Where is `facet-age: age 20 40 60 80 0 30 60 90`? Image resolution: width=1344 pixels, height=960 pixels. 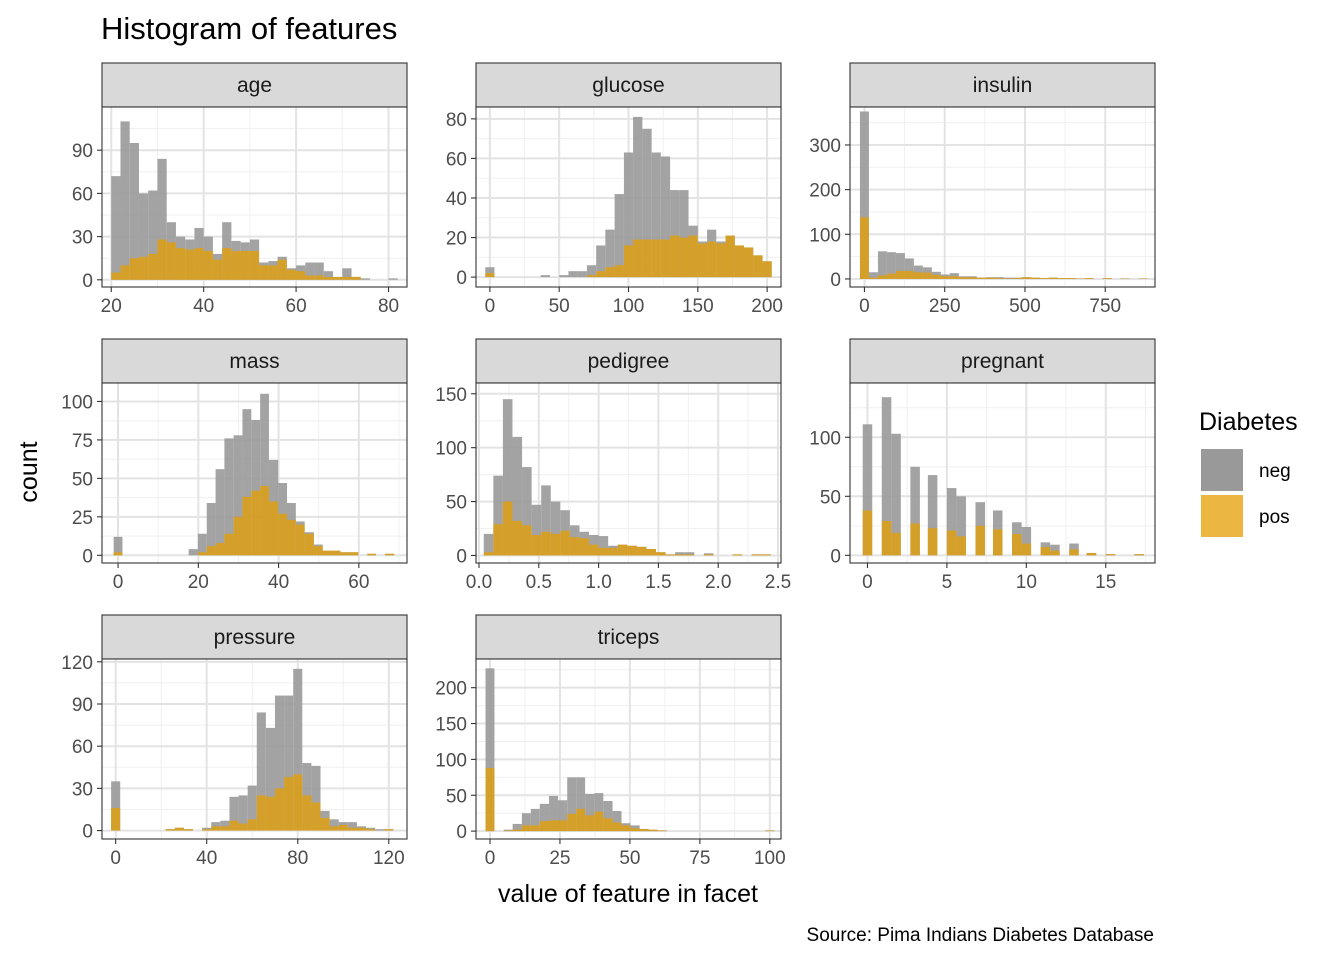 facet-age: age 20 40 60 80 0 30 60 90 is located at coordinates (240, 189).